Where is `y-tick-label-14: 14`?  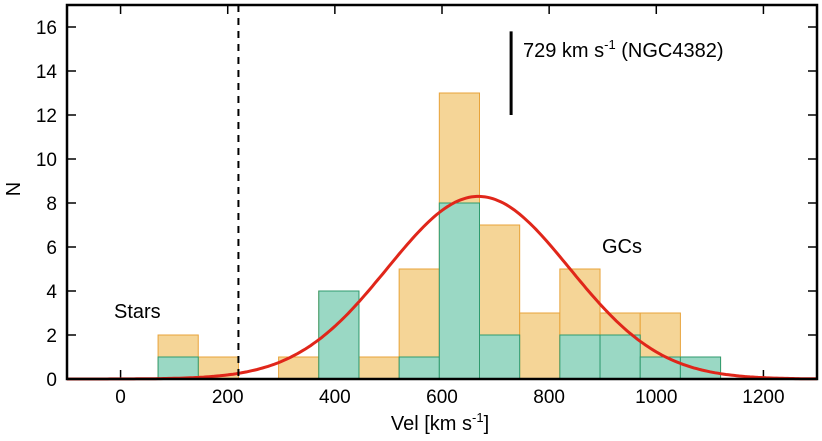
y-tick-label-14: 14 is located at coordinates (47, 72).